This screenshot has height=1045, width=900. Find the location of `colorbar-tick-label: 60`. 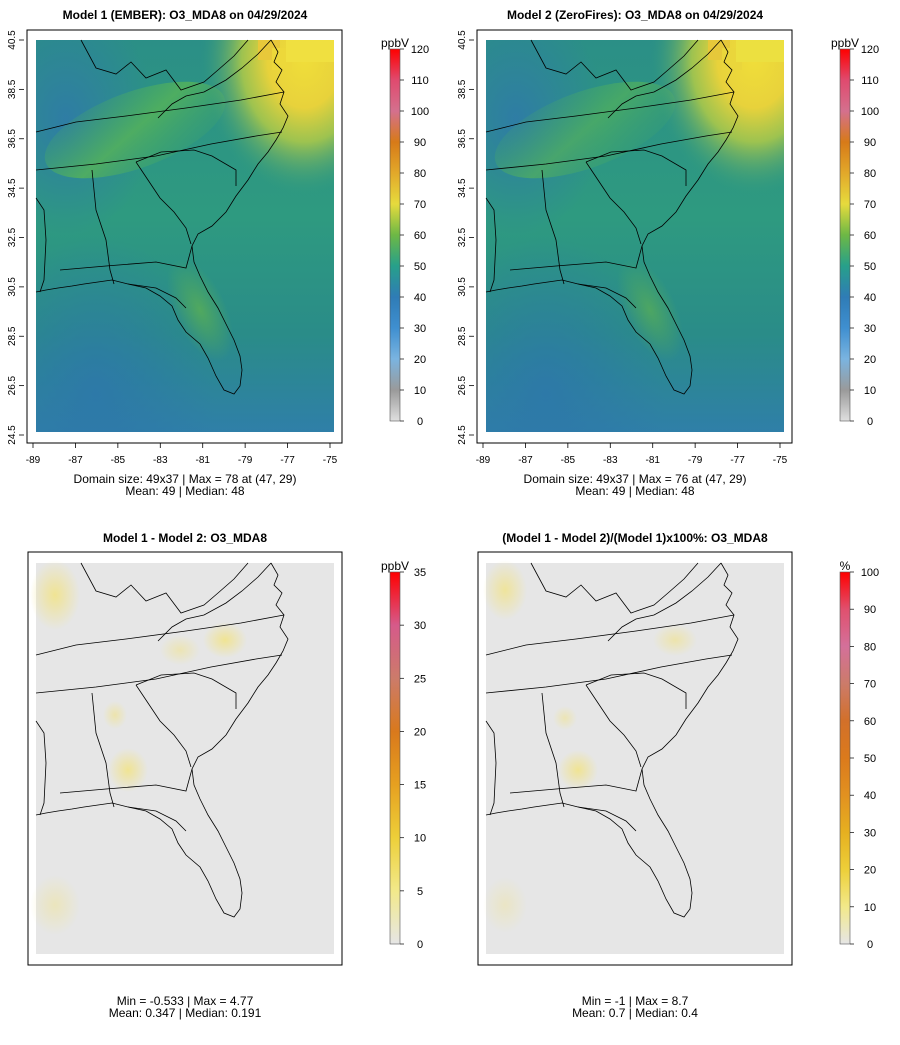

colorbar-tick-label: 60 is located at coordinates (870, 722).